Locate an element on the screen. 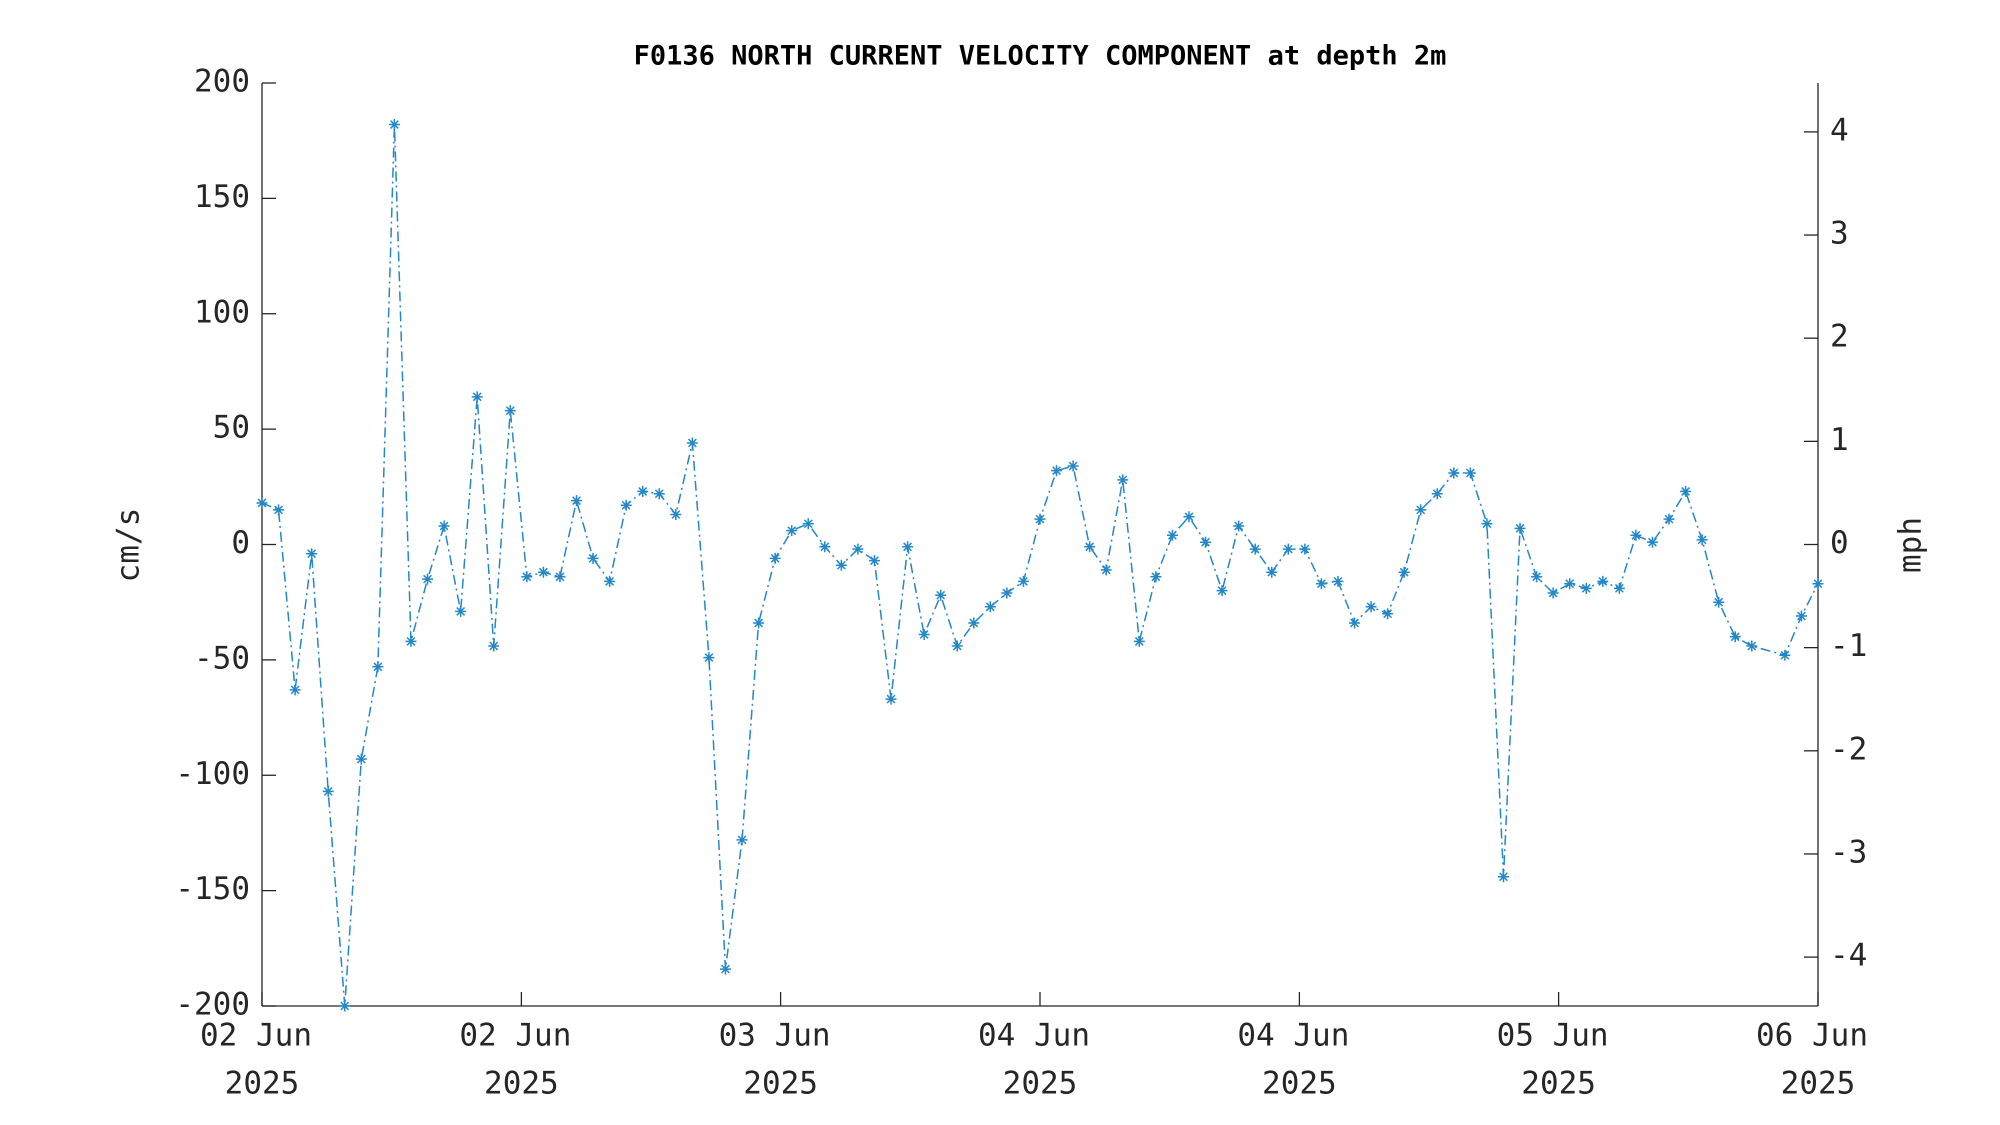 This screenshot has width=2000, height=1125. y-tick-label: 0 is located at coordinates (240, 543).